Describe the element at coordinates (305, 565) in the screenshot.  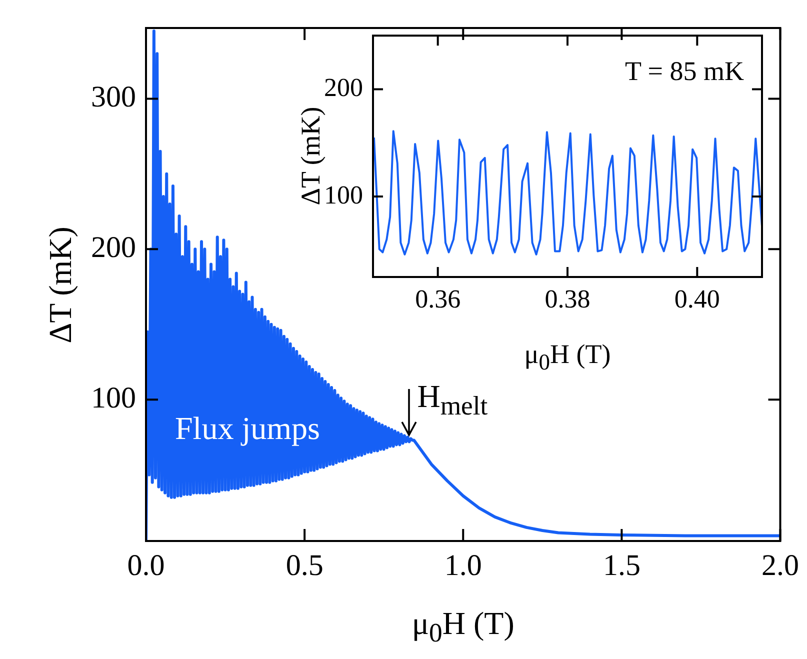
I see `x-tick-label: 0.5` at that location.